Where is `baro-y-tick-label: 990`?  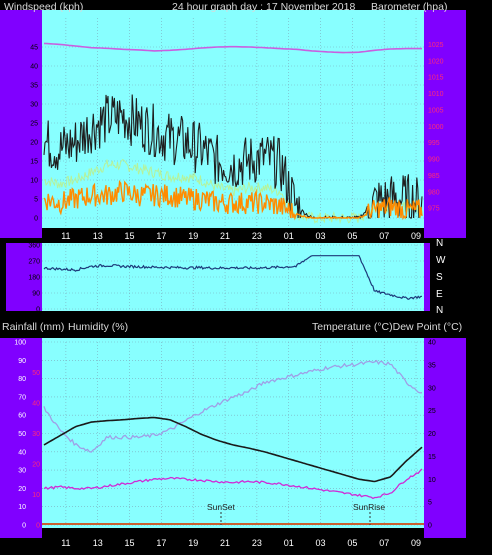 baro-y-tick-label: 990 is located at coordinates (434, 160).